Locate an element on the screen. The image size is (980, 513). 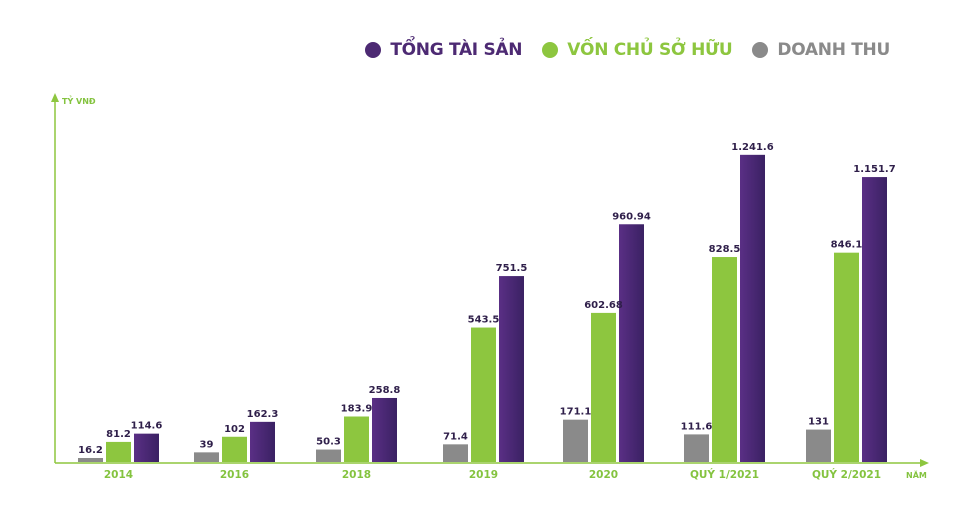
value-label-equity: 81.2 is located at coordinates (118, 434).